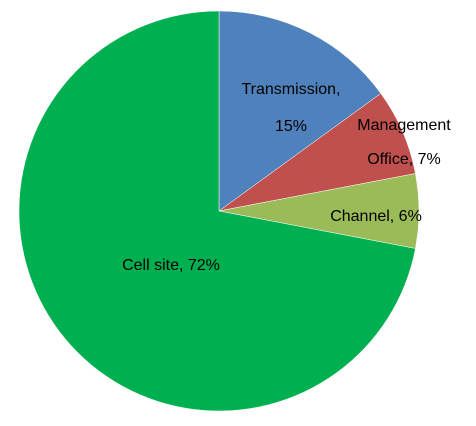 The image size is (476, 426). What do you see at coordinates (404, 125) in the screenshot?
I see `data-label-management-office-line-1: Management` at bounding box center [404, 125].